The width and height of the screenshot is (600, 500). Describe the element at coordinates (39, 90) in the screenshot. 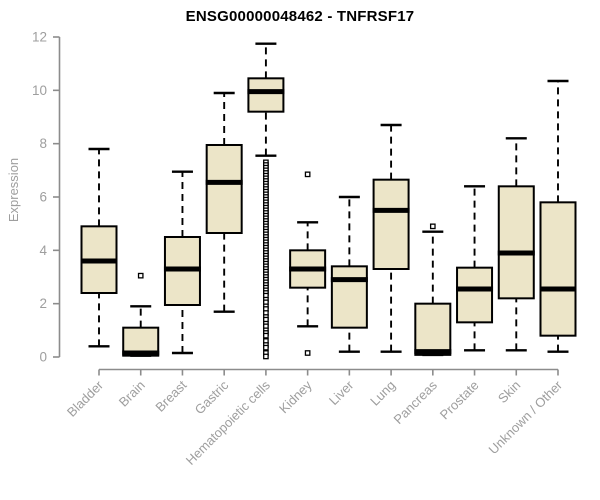

I see `y-tick-label: 10` at that location.